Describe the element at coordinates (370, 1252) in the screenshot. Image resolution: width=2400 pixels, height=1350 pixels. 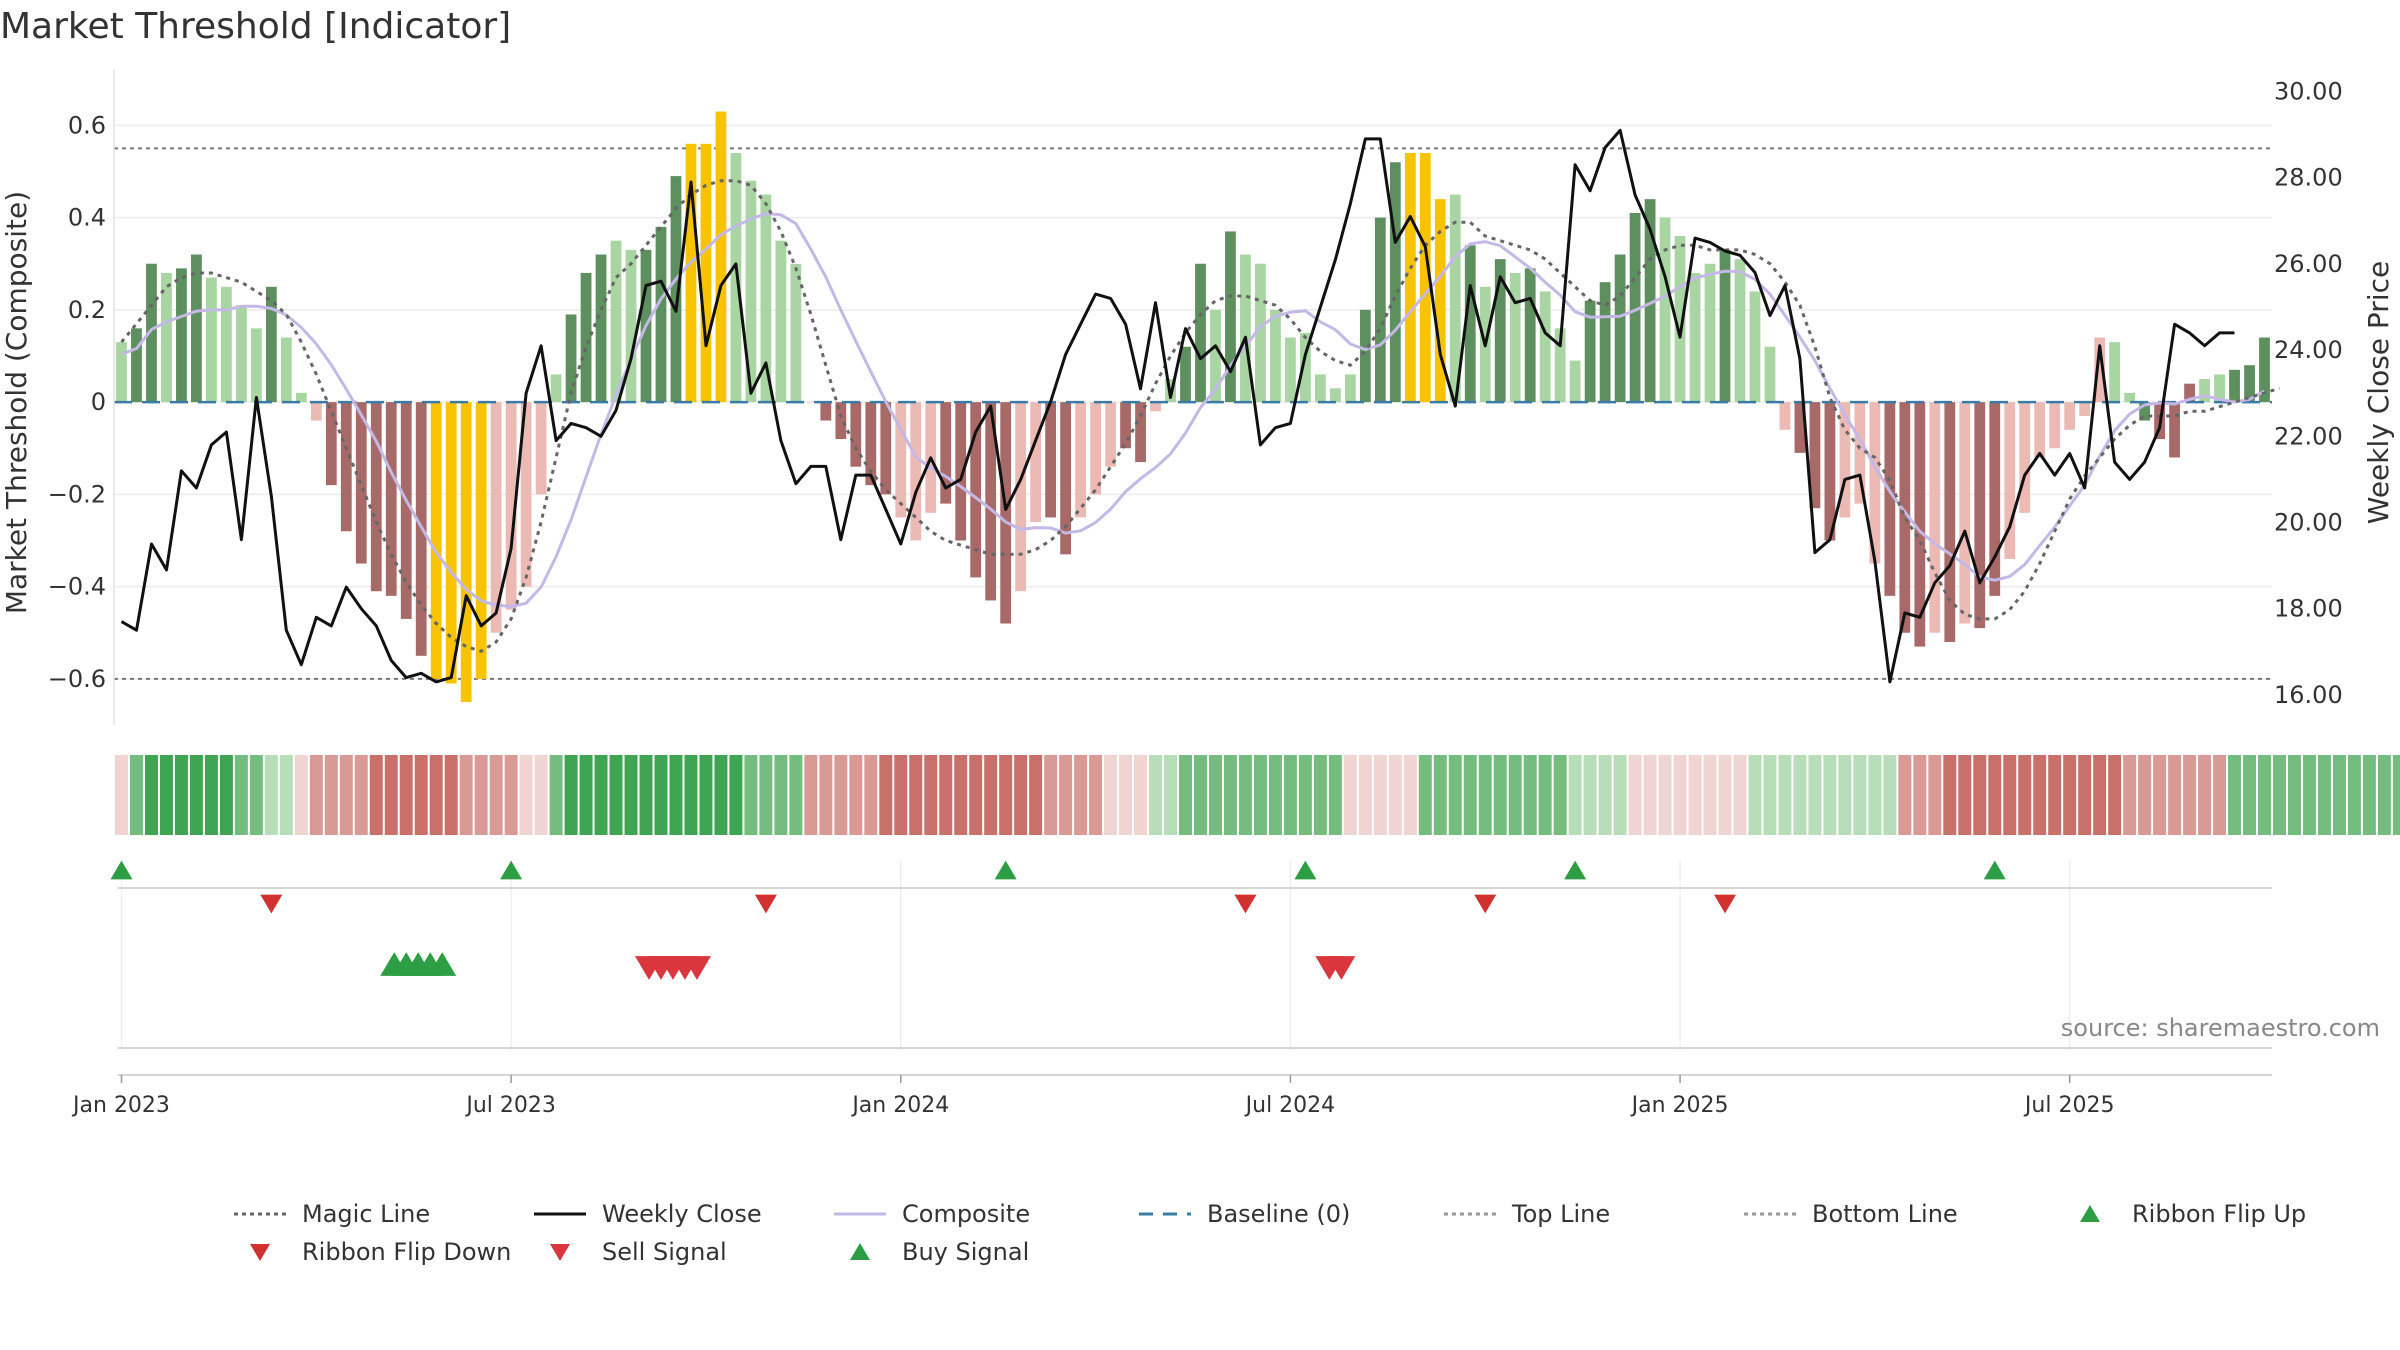
I see `legend-item: Ribbon Flip Down` at that location.